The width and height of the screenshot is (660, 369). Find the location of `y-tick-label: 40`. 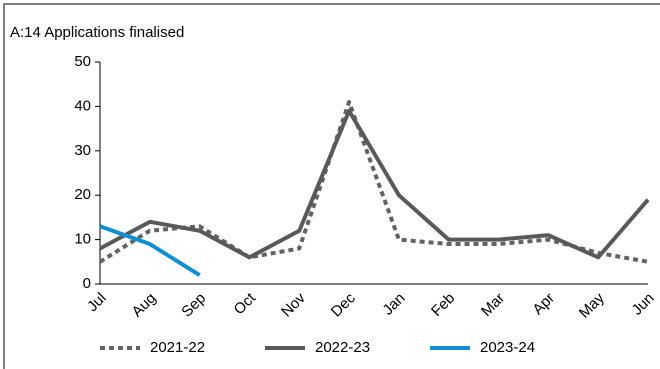

y-tick-label: 40 is located at coordinates (82, 105).